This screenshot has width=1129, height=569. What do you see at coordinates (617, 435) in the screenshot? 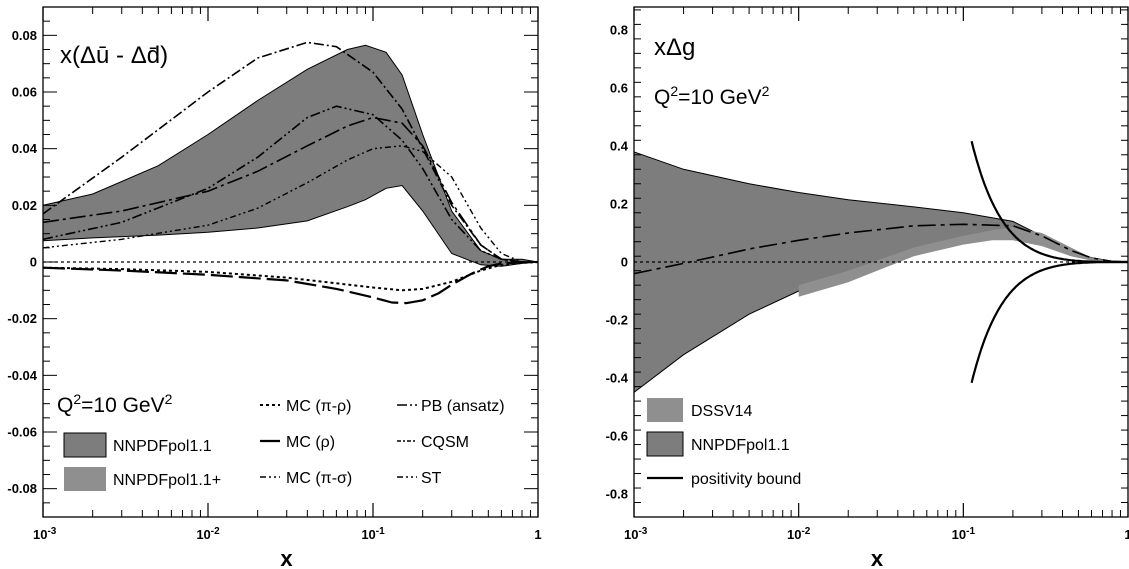
I see `y-tick-label: -0.6` at bounding box center [617, 435].